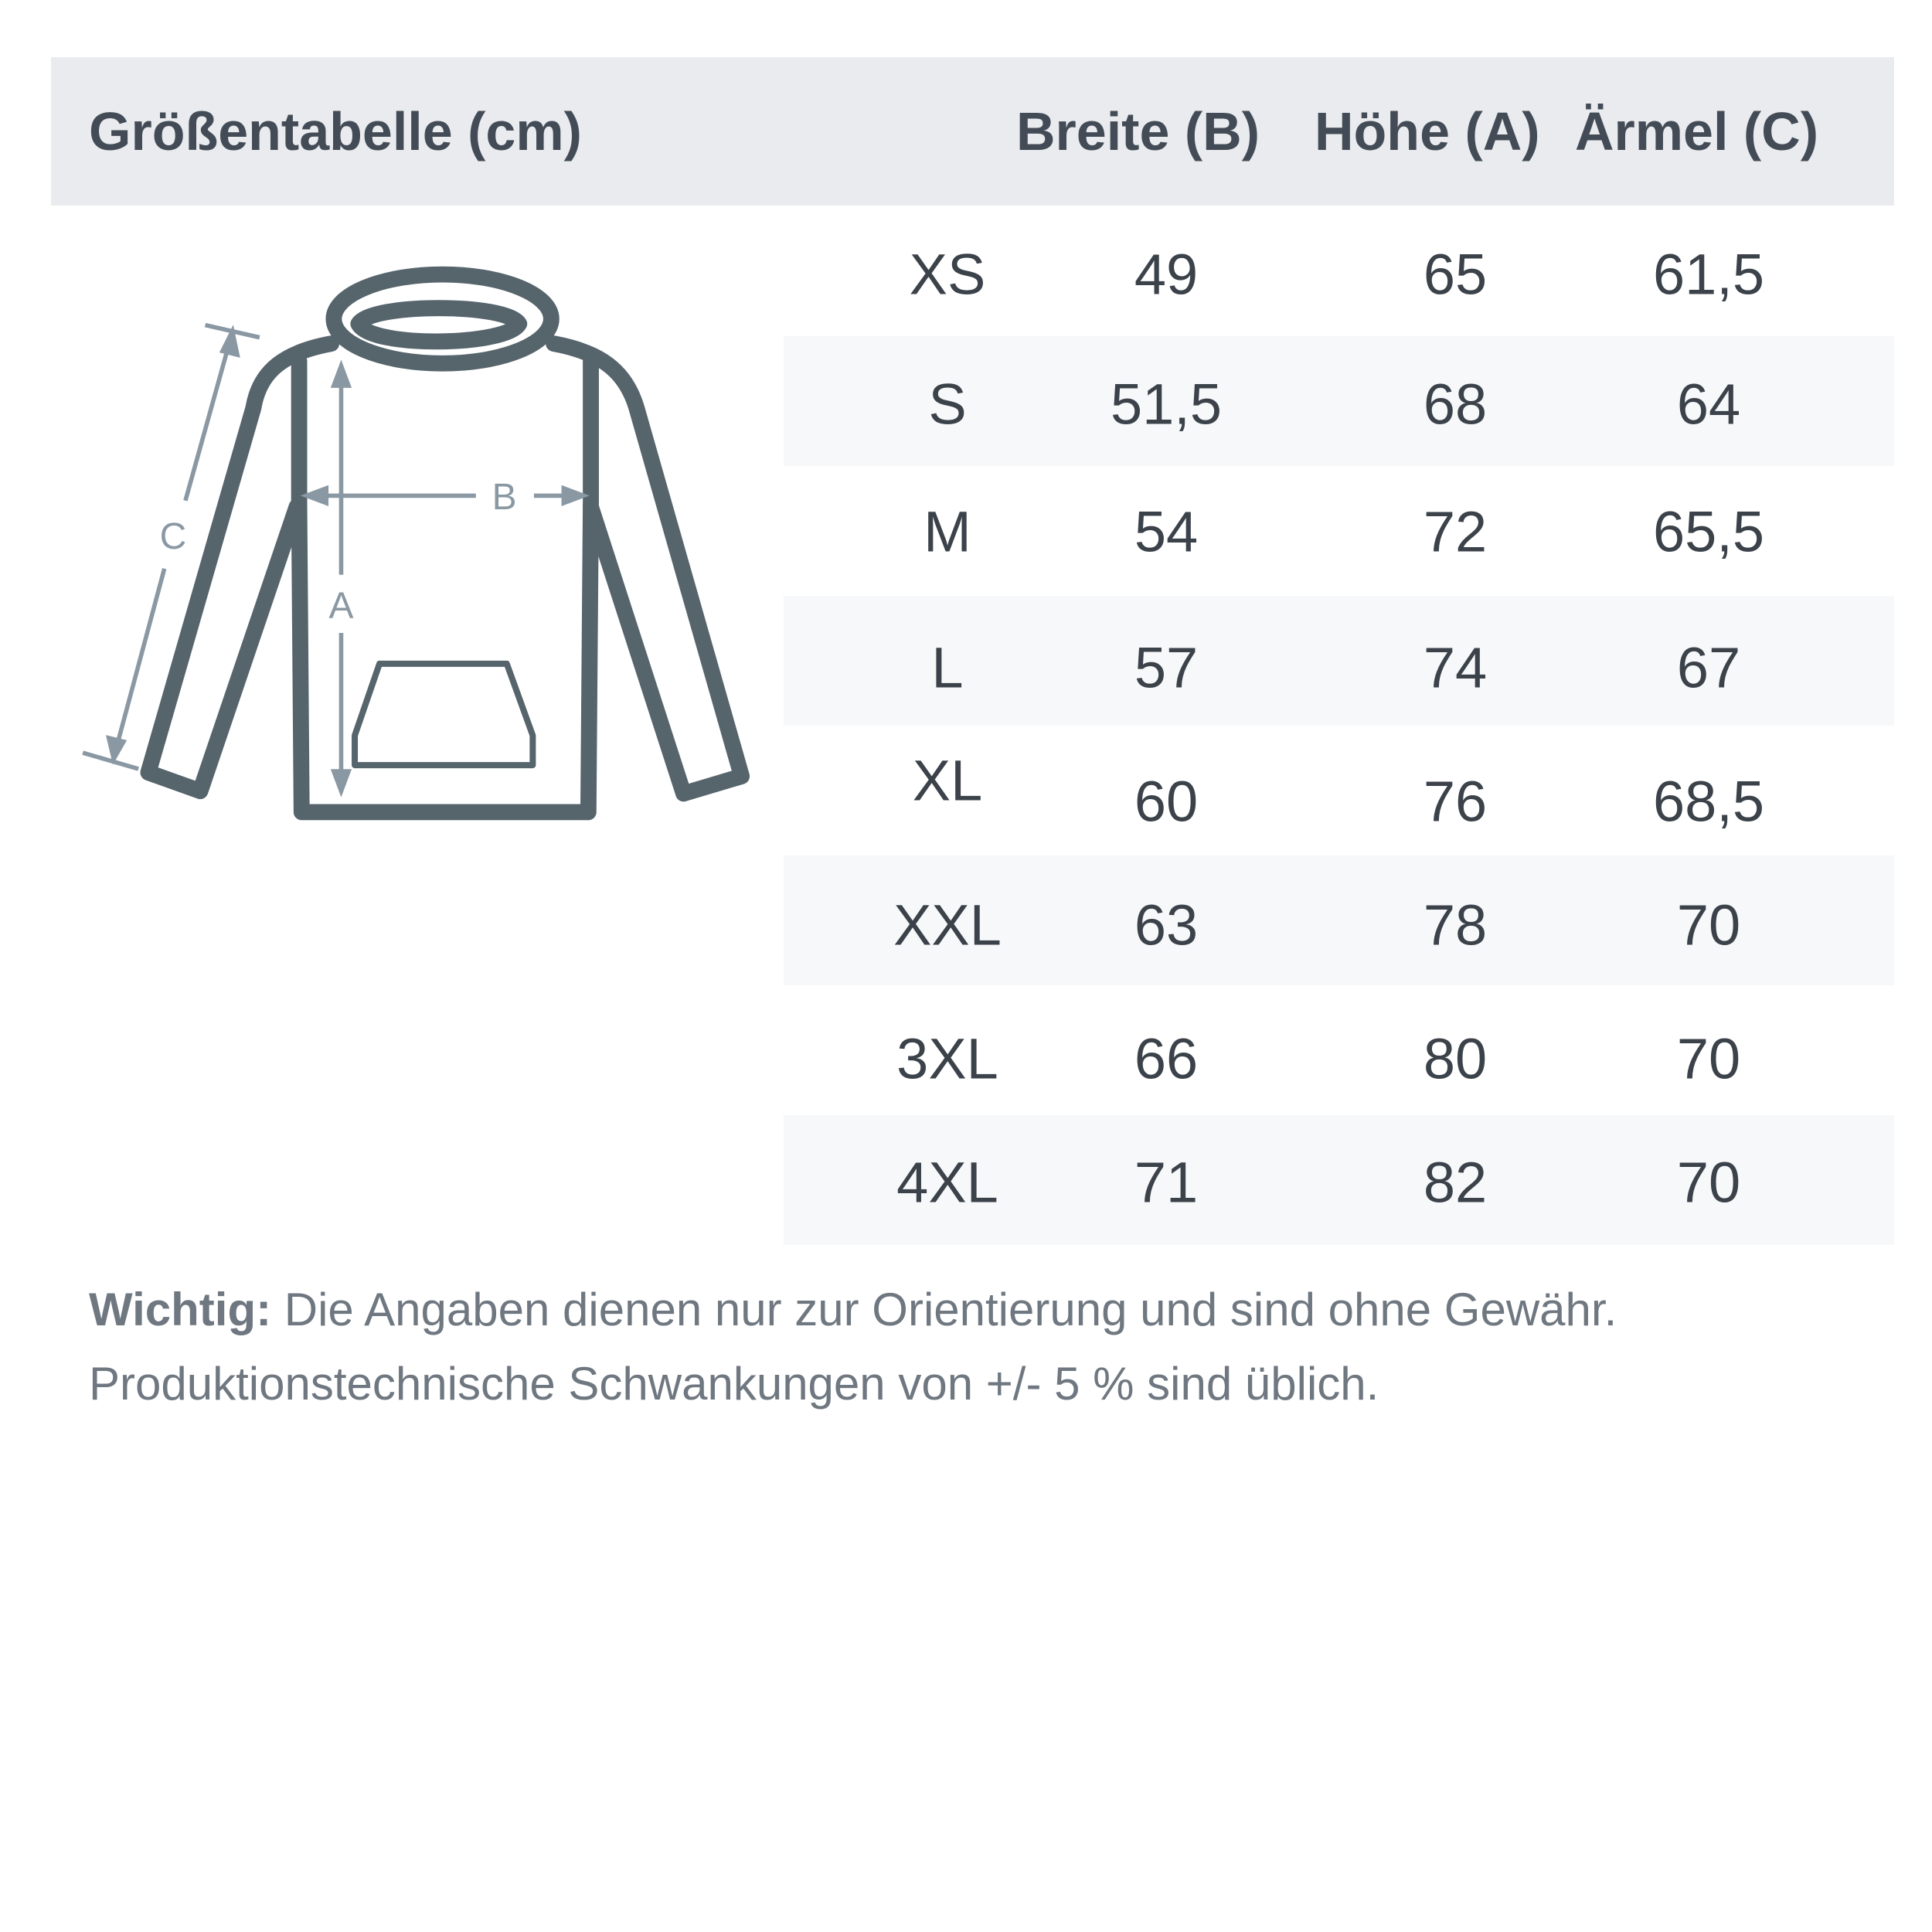  I want to click on column-header-aermel: Ärmel (C), so click(1697, 131).